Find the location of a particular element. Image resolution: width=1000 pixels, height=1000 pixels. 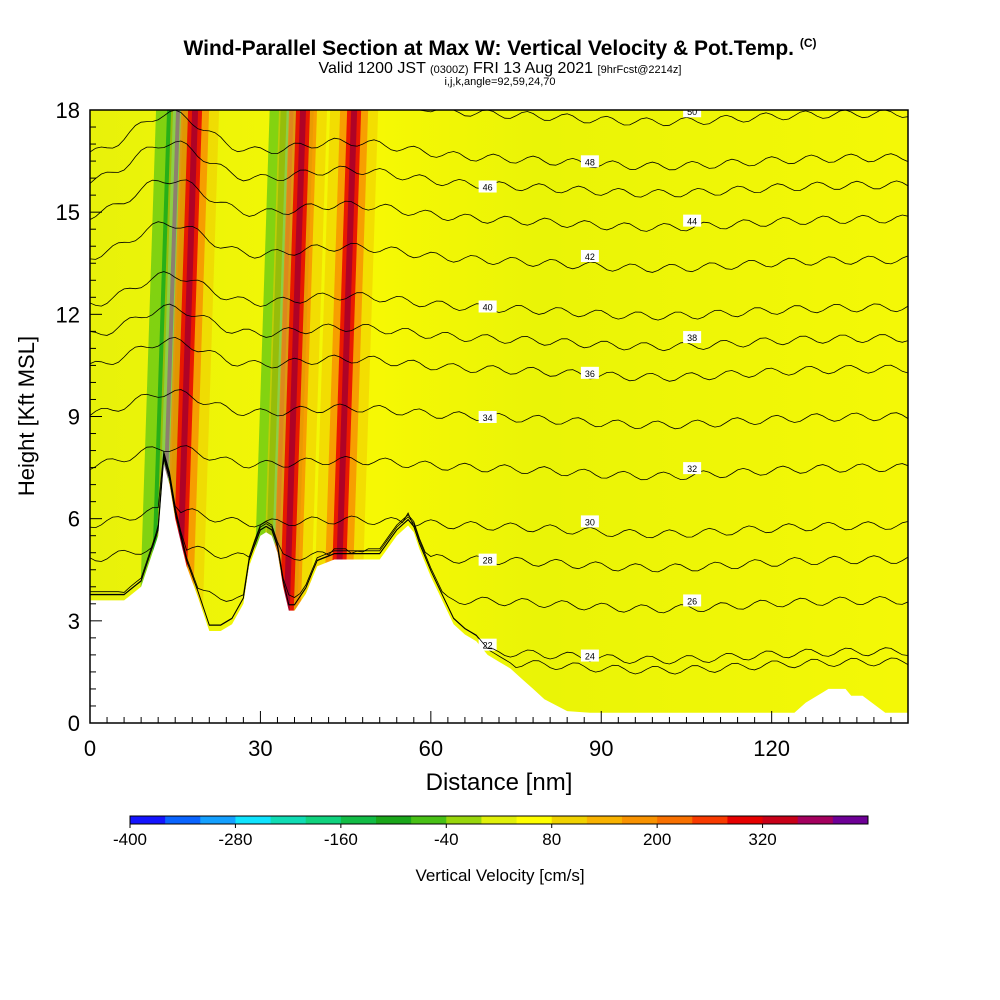

y-axis-label: Height [Kft MSL] is located at coordinates (26, 416).